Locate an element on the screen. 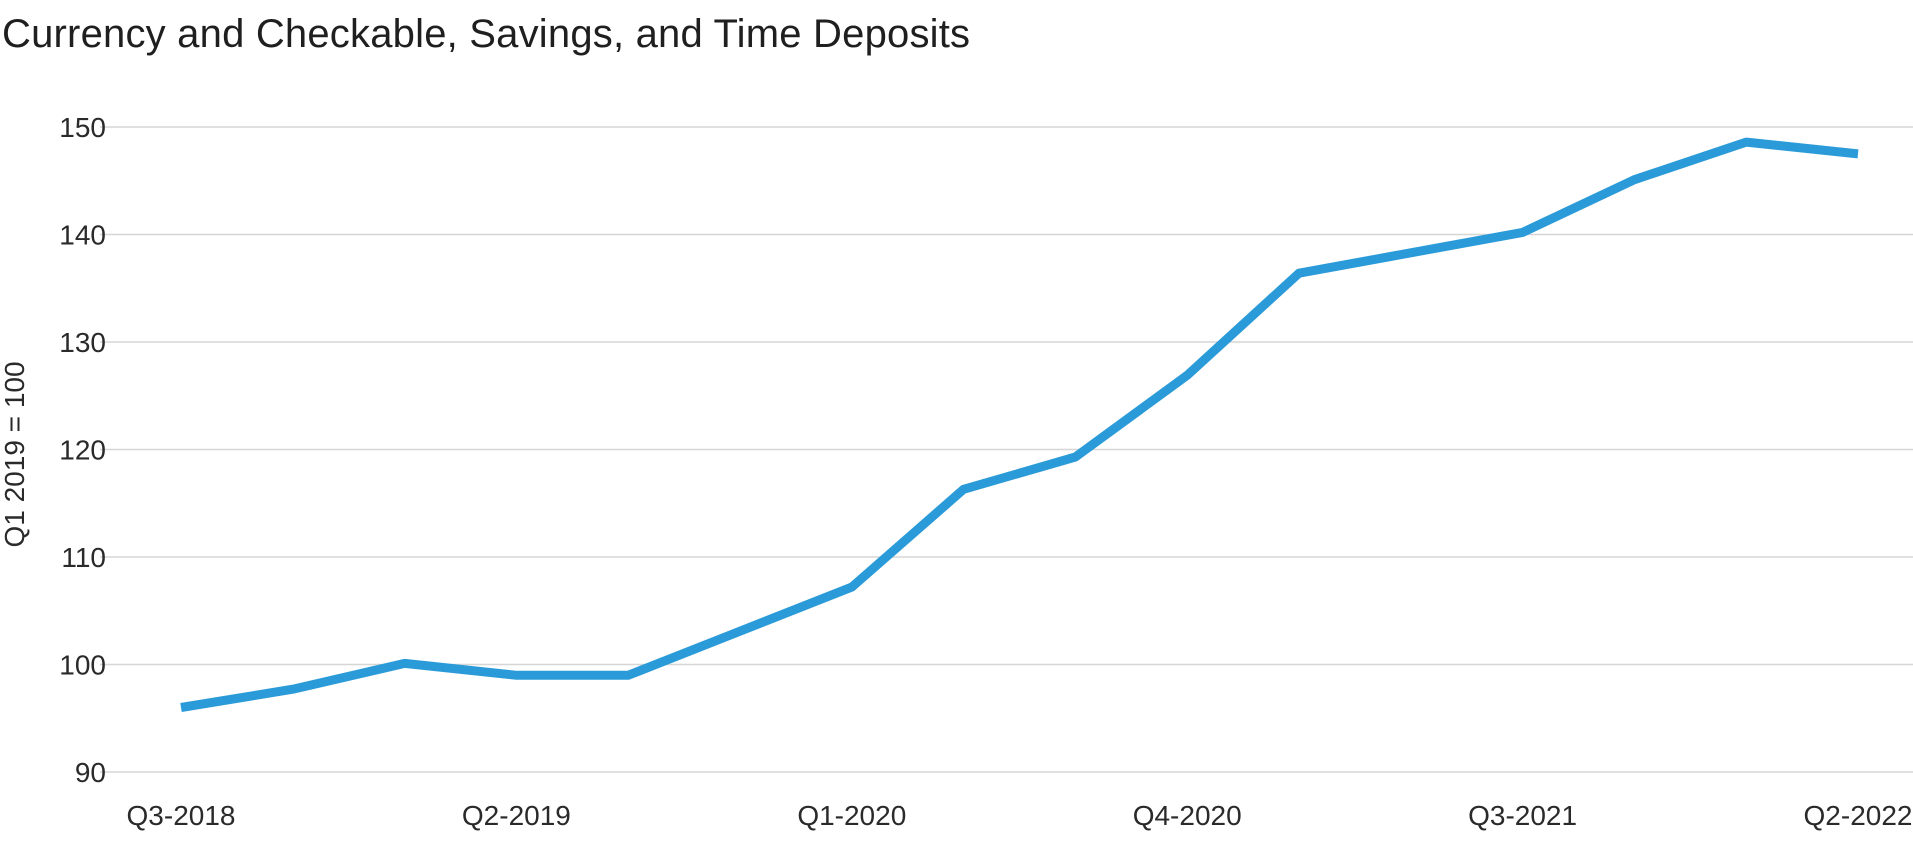 This screenshot has width=1913, height=858. y-axis-label: Q1 2019 = 100 is located at coordinates (15, 454).